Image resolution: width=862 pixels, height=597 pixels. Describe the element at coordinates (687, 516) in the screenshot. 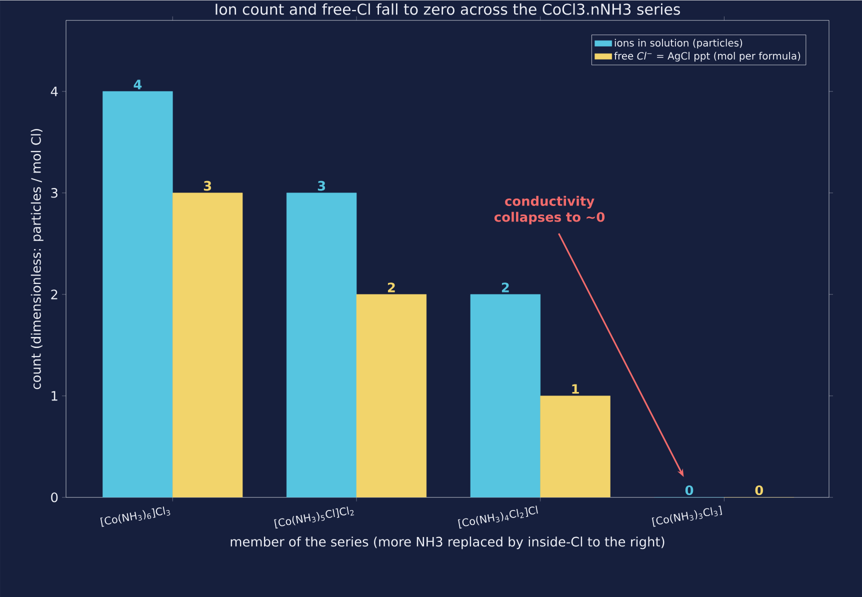

I see `x-tick-label: [Co(NH$_{3}$)$_{3}$Cl$_{3}$]` at that location.